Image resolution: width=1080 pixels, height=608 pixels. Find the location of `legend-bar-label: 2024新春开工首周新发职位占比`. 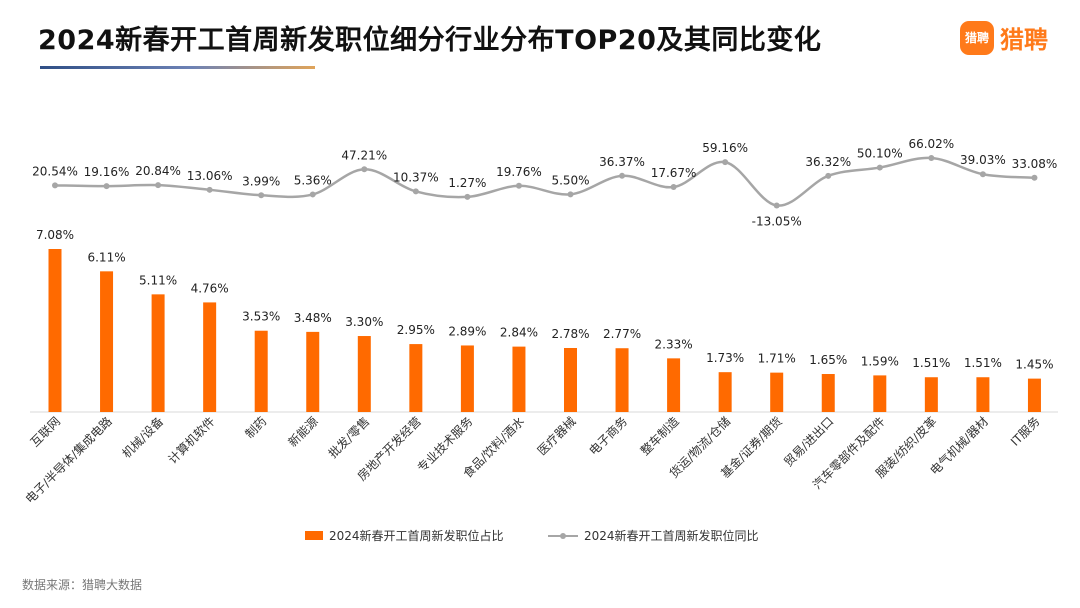

legend-bar-label: 2024新春开工首周新发职位占比 is located at coordinates (416, 536).